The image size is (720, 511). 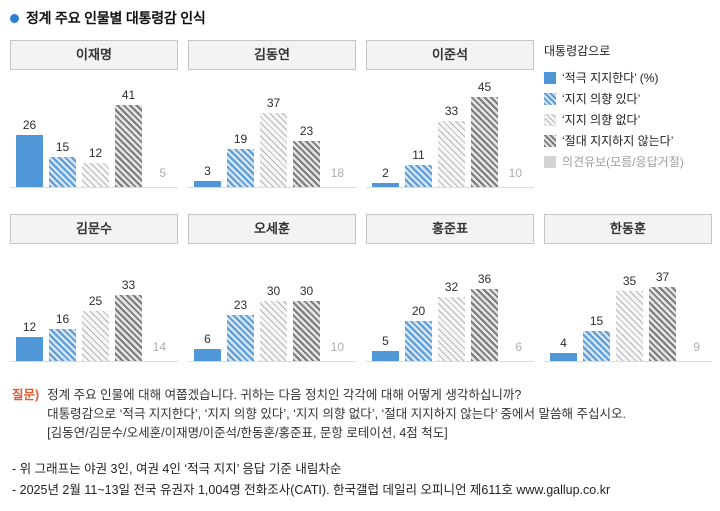 I want to click on legend-item: ‘지지 의향 있다’, so click(x=628, y=98).